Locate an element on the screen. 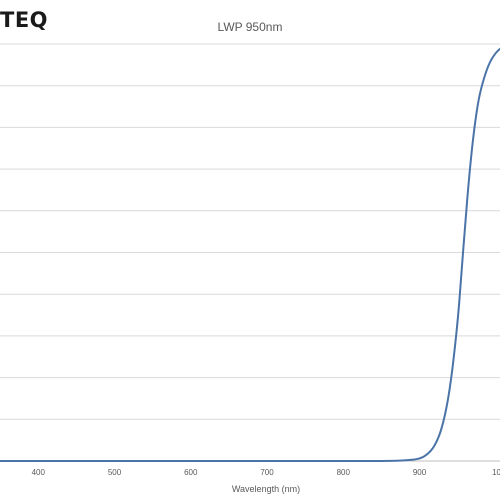  x-tick-labels: 400 500 600 700 800 900 100 is located at coordinates (266, 472).